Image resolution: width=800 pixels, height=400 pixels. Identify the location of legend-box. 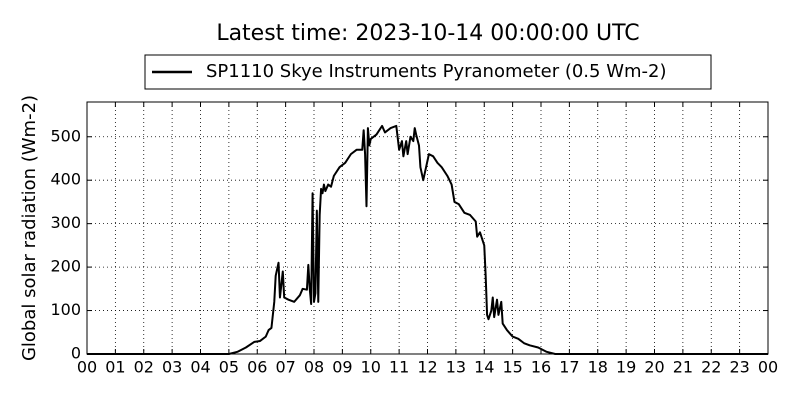
(428, 72).